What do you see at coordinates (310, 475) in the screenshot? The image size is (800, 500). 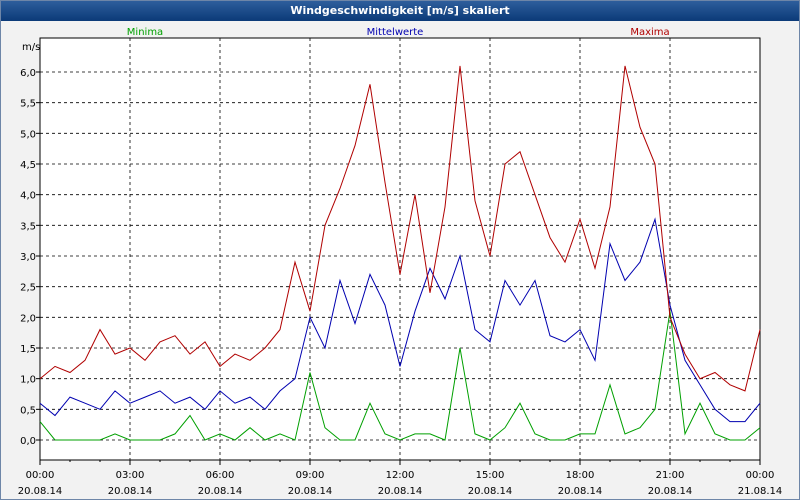 I see `x-tick-time-label: 09:00` at bounding box center [310, 475].